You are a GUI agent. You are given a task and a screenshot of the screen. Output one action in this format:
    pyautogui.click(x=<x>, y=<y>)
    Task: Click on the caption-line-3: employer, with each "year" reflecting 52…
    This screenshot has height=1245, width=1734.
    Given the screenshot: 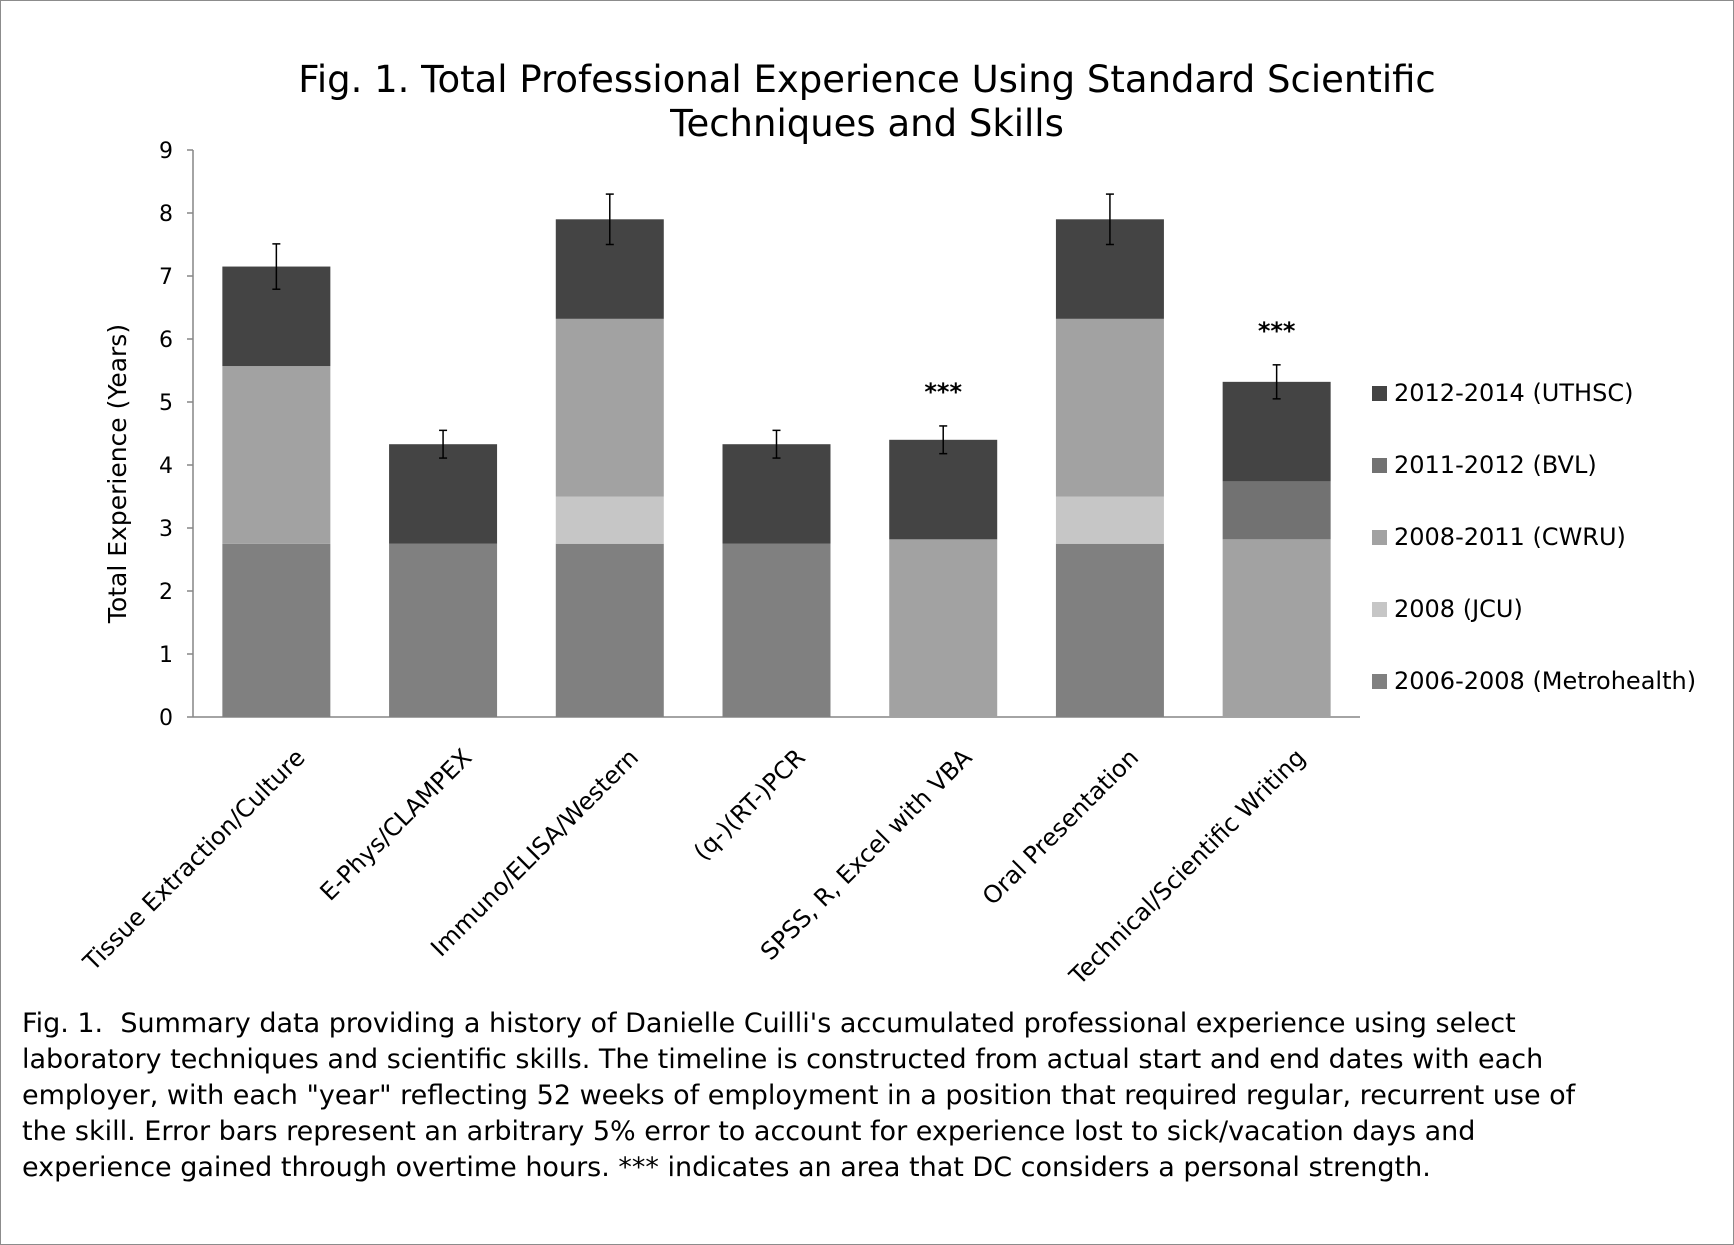 What is the action you would take?
    pyautogui.click(x=799, y=1095)
    